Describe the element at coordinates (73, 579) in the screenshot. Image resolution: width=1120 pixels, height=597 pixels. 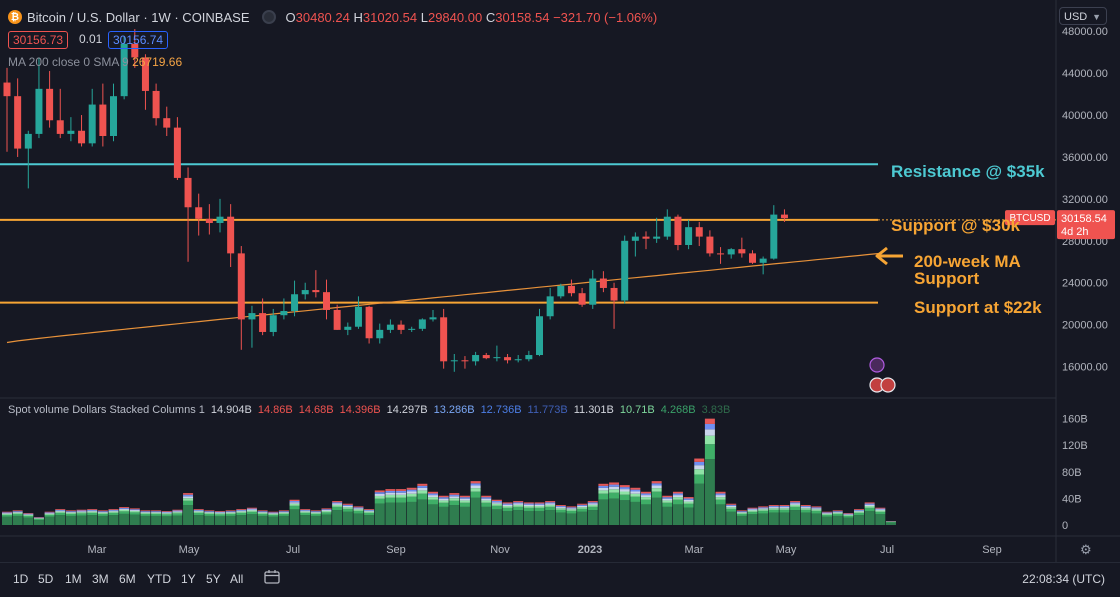
I see `timeframe-button-1m: 1M` at that location.